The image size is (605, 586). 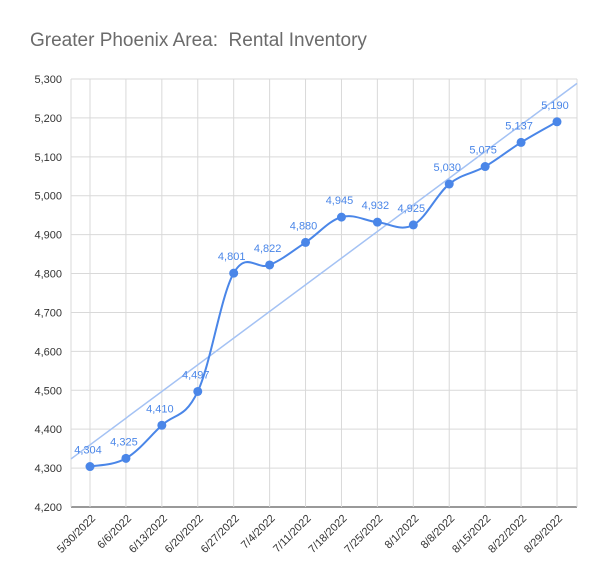 I want to click on data-label: 4,497, so click(x=196, y=375).